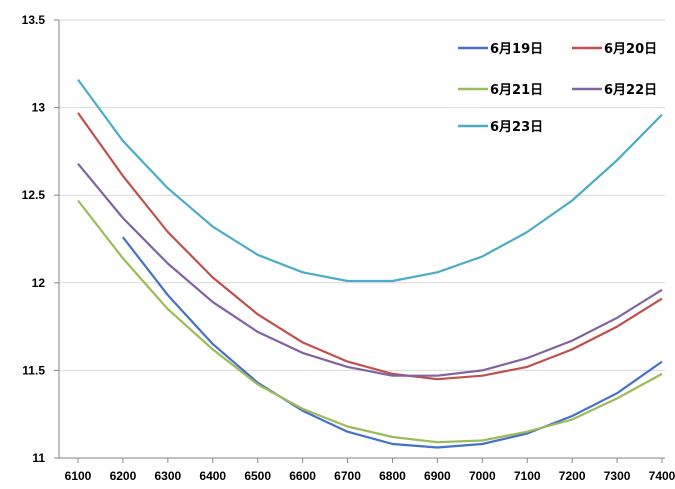  I want to click on y-tick-label: 11, so click(38, 458).